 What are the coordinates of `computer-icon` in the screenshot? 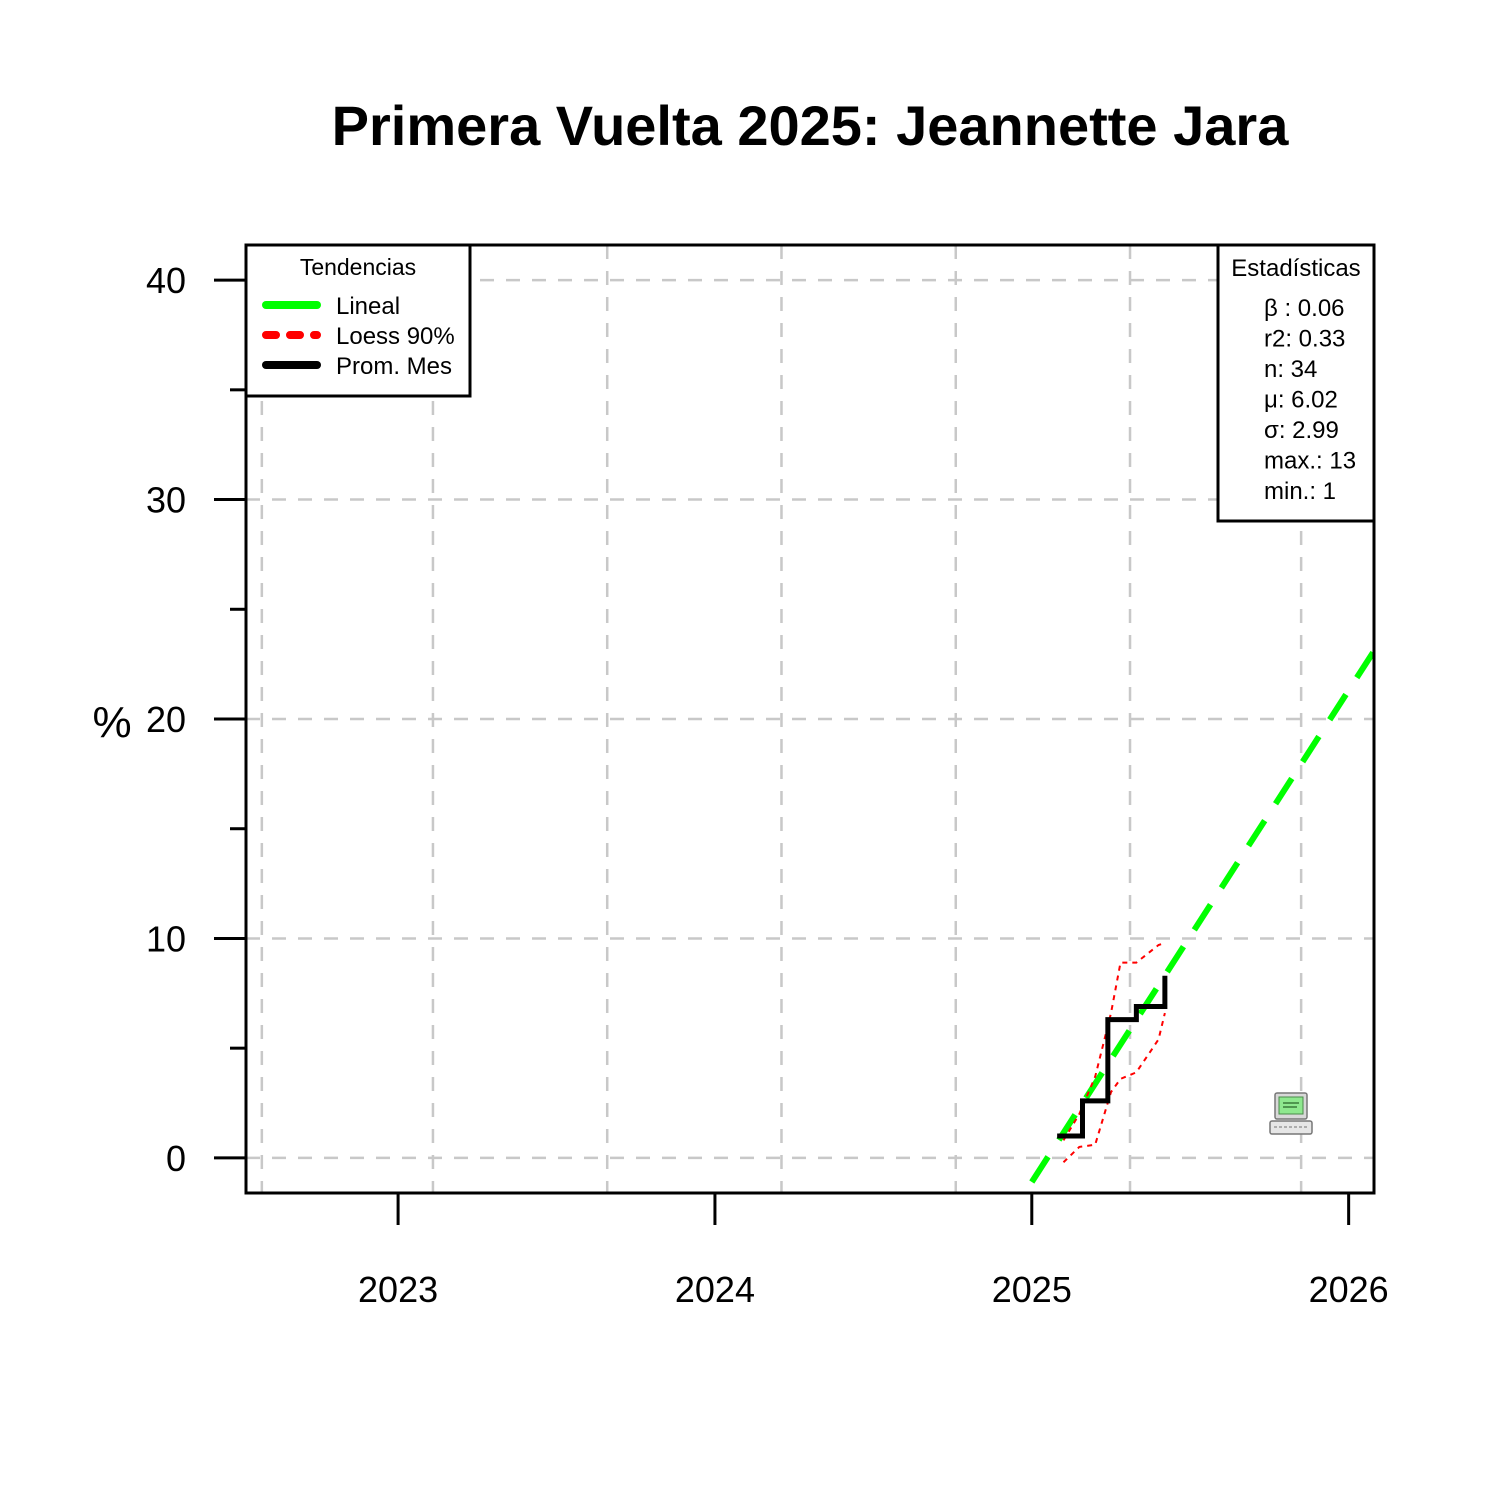 It's located at (1291, 1113).